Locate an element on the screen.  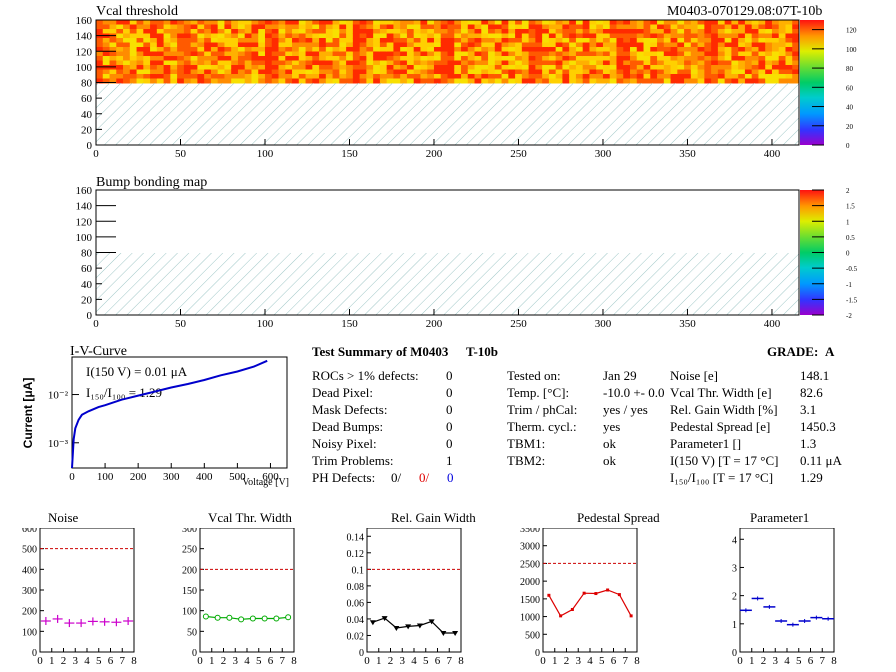
vcal-xtick-label: 50 is located at coordinates (181, 154).